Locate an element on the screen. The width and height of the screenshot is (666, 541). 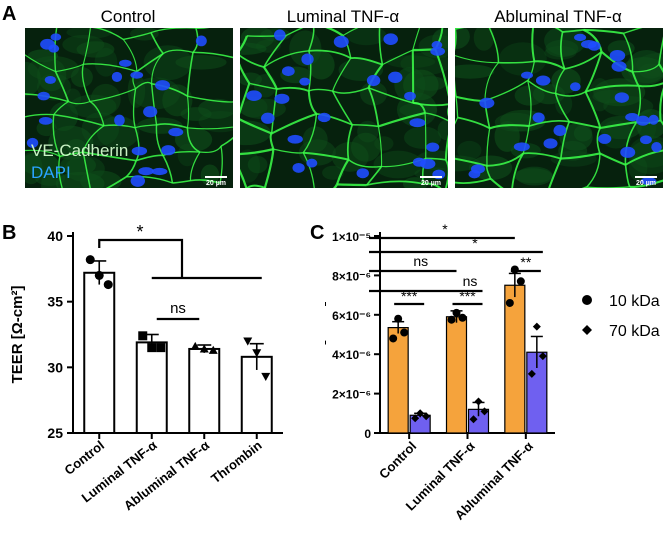
panel-letter-b: B is located at coordinates (9, 233).